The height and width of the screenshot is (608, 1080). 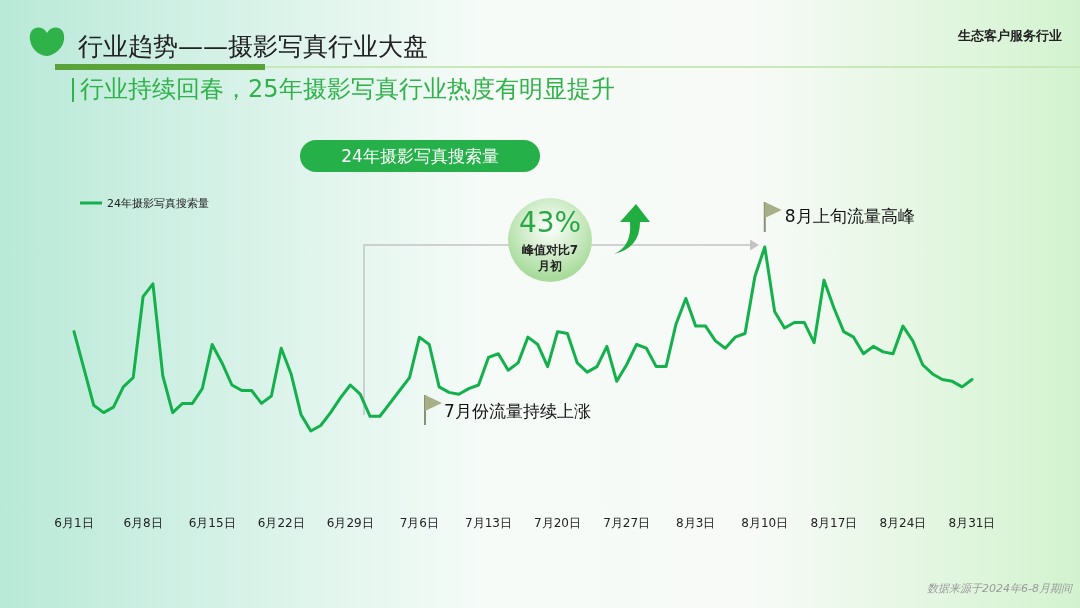 I want to click on text: 43%, so click(x=550, y=222).